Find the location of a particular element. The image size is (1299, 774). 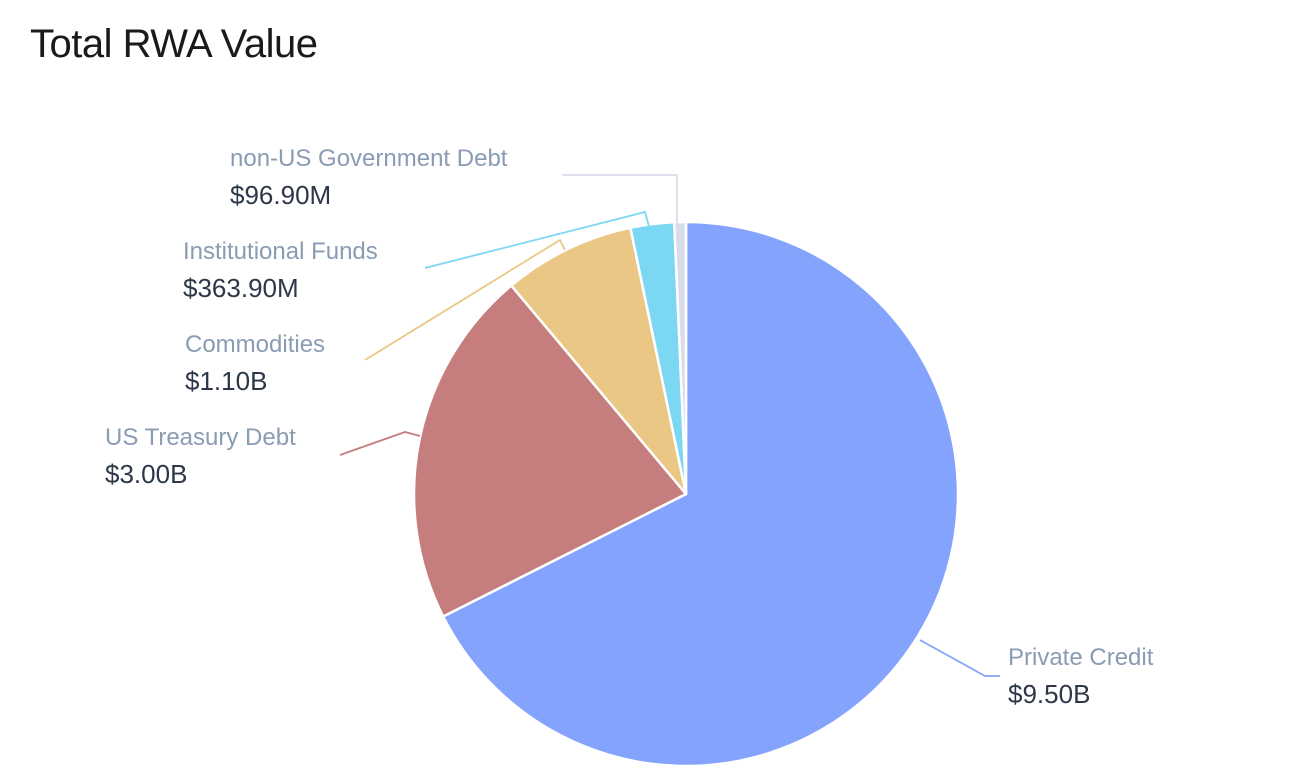

slice-label: Private Credit is located at coordinates (1081, 657).